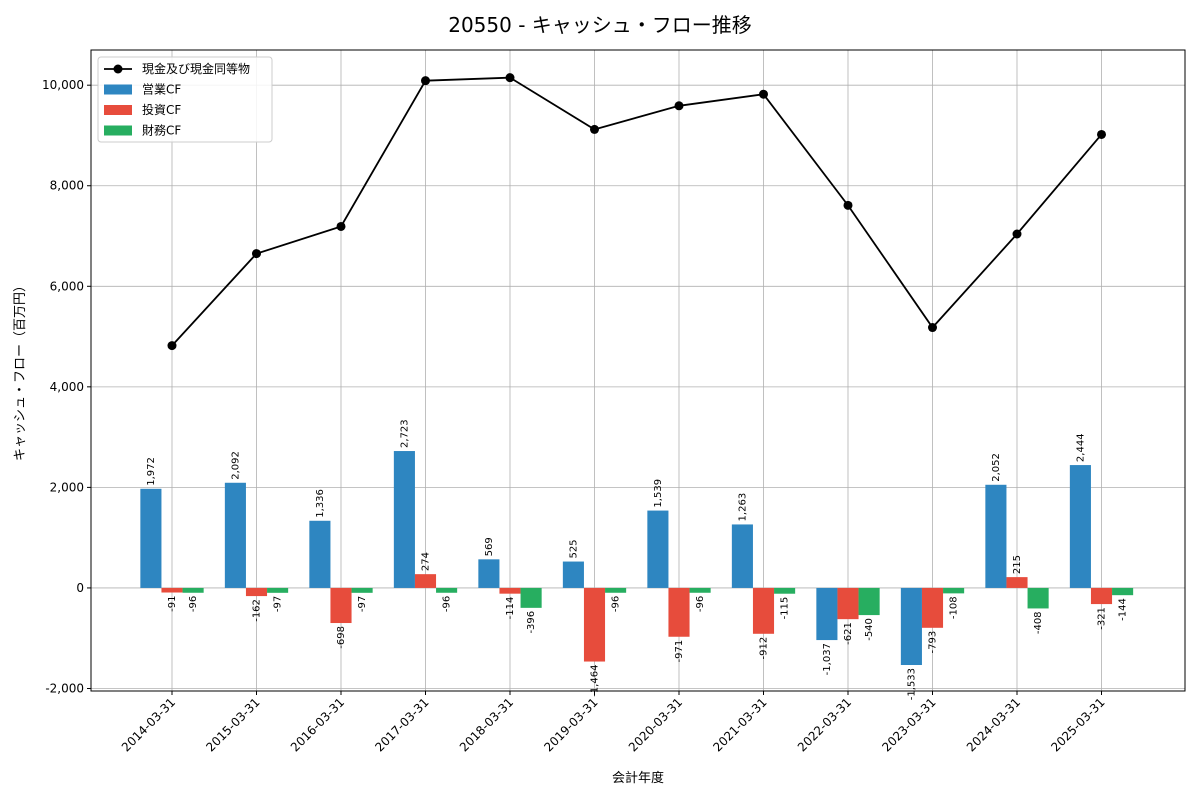 The image size is (1200, 804). What do you see at coordinates (848, 633) in the screenshot?
I see `bar-value-label: -621` at bounding box center [848, 633].